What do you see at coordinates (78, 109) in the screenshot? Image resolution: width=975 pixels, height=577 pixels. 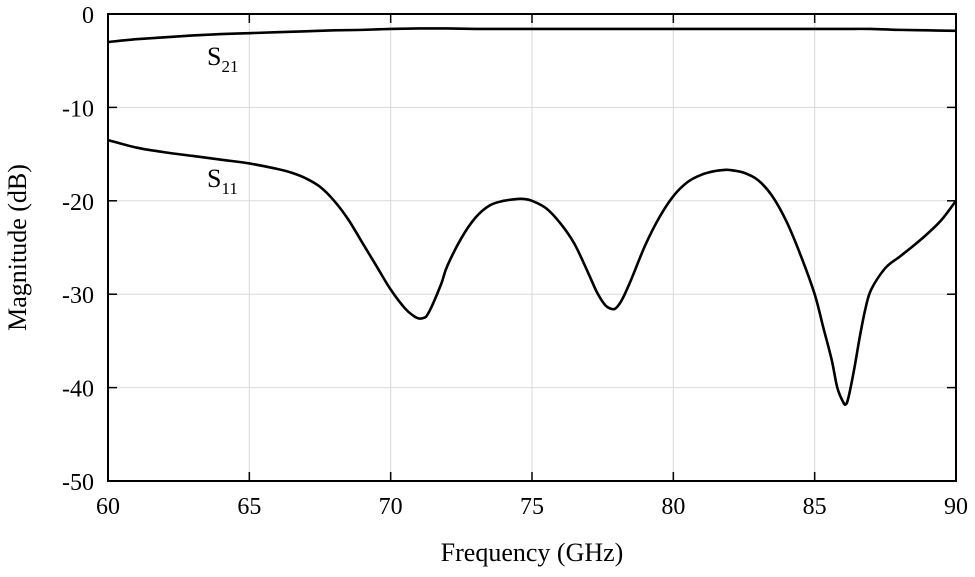 I see `y-tick-label: -10` at bounding box center [78, 109].